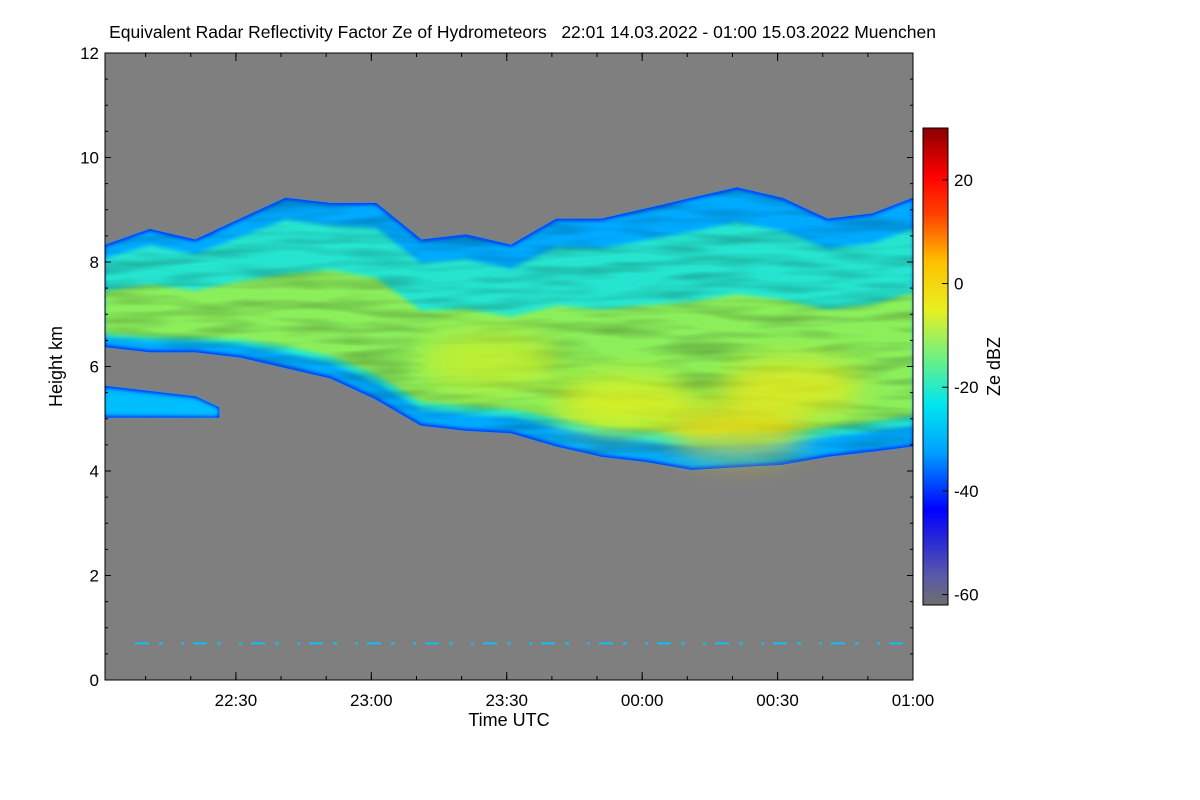 The height and width of the screenshot is (800, 1200). Describe the element at coordinates (777, 700) in the screenshot. I see `x-tick-label-00:30: 00:30` at that location.